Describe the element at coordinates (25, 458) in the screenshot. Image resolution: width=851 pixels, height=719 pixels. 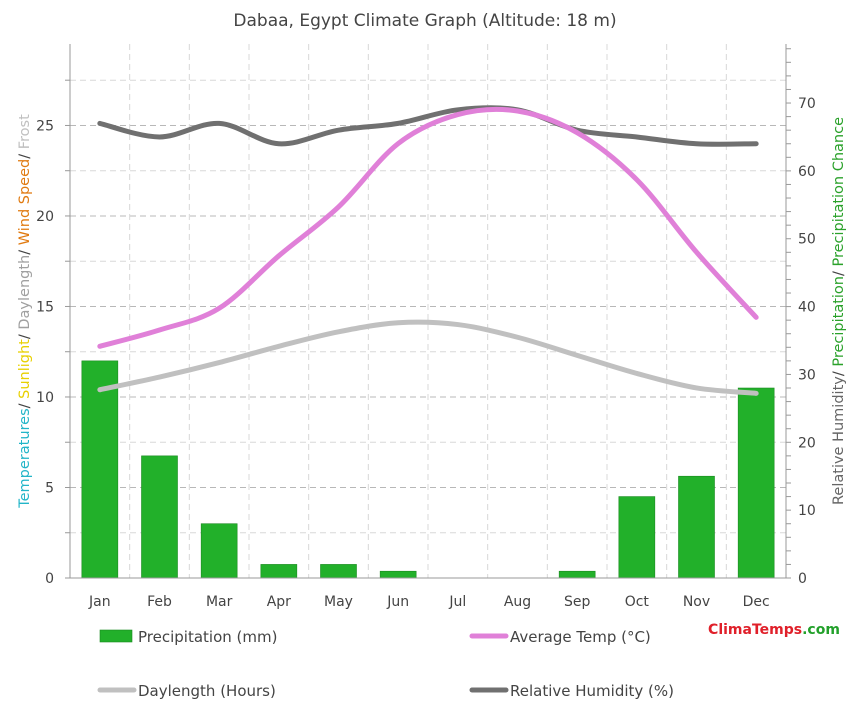
I see `axis-title-part: Temperatures` at that location.